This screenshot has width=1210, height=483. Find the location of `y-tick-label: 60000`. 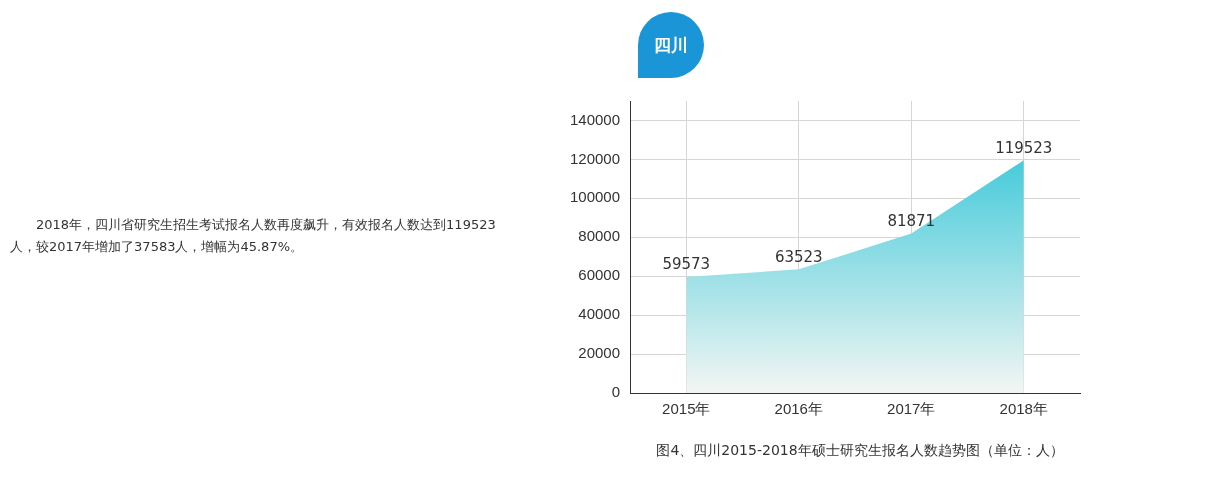

y-tick-label: 60000 is located at coordinates (599, 275).